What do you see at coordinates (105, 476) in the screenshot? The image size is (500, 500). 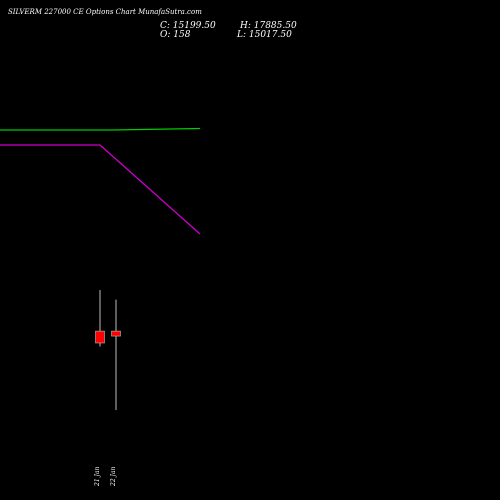 I see `x-axis-labels: 21 Jan 22 Jan` at bounding box center [105, 476].